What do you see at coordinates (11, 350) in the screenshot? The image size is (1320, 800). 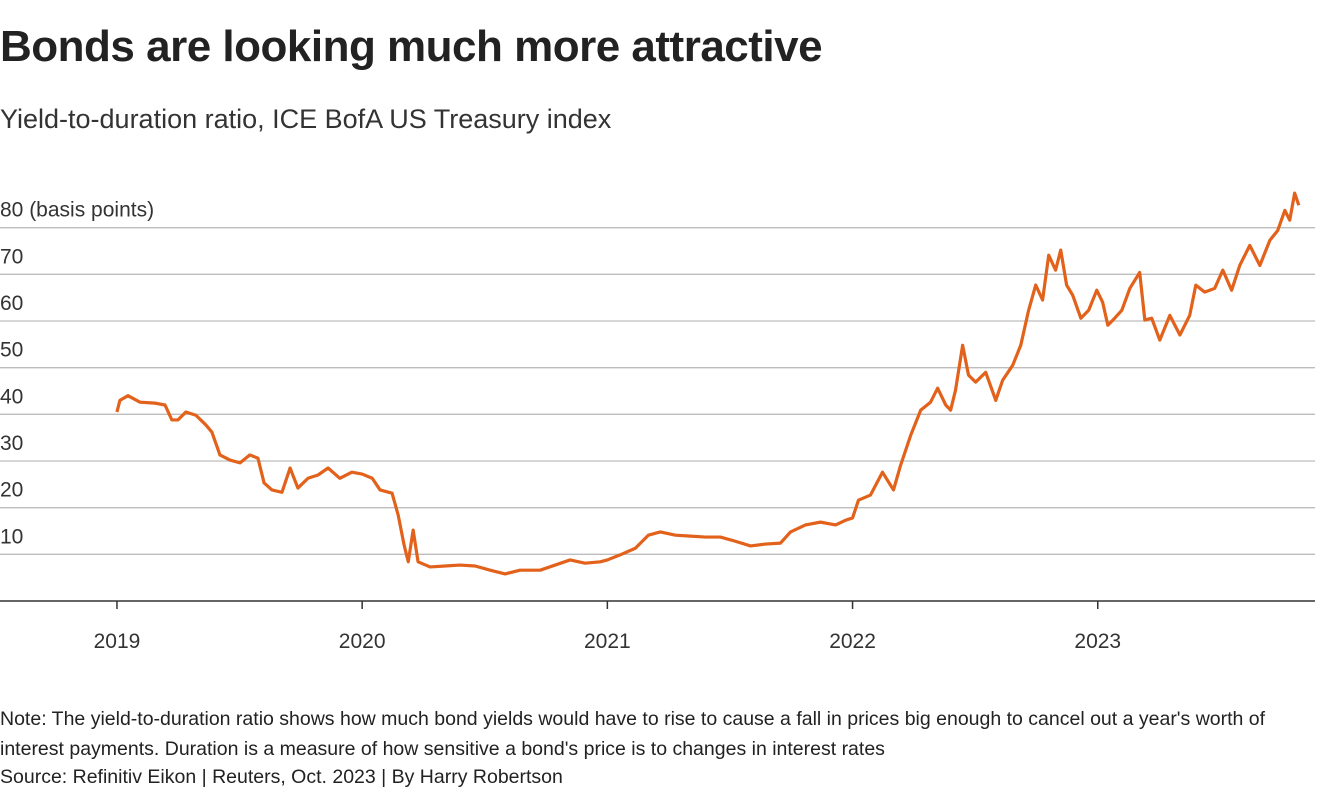 I see `y-tick-label: 50` at bounding box center [11, 350].